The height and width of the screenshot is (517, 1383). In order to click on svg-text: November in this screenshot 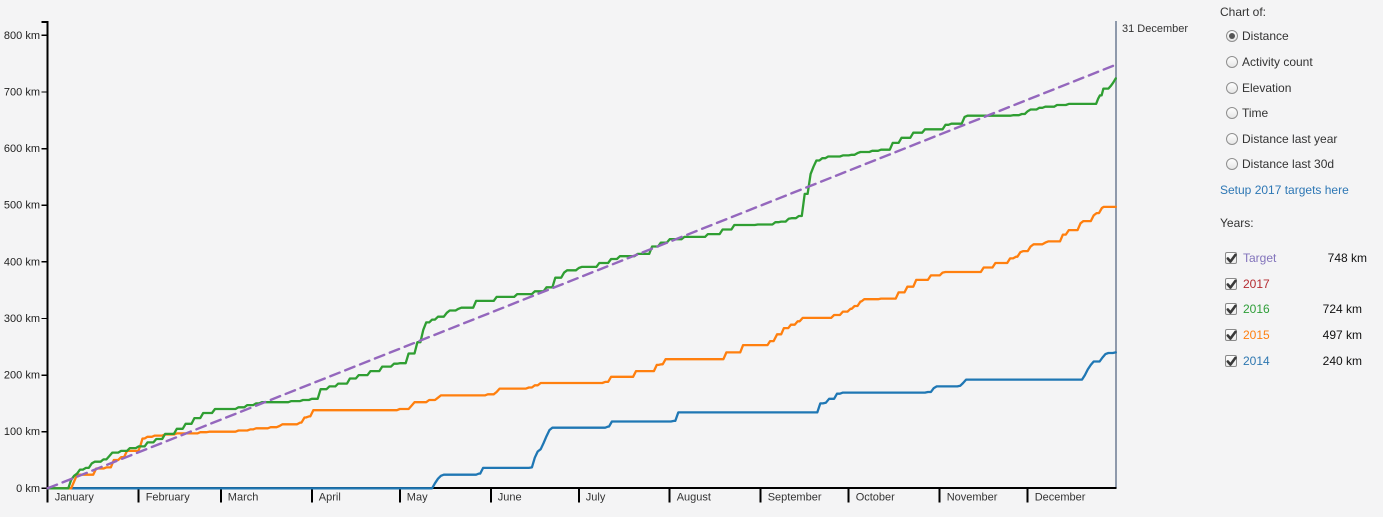, I will do `click(972, 498)`.